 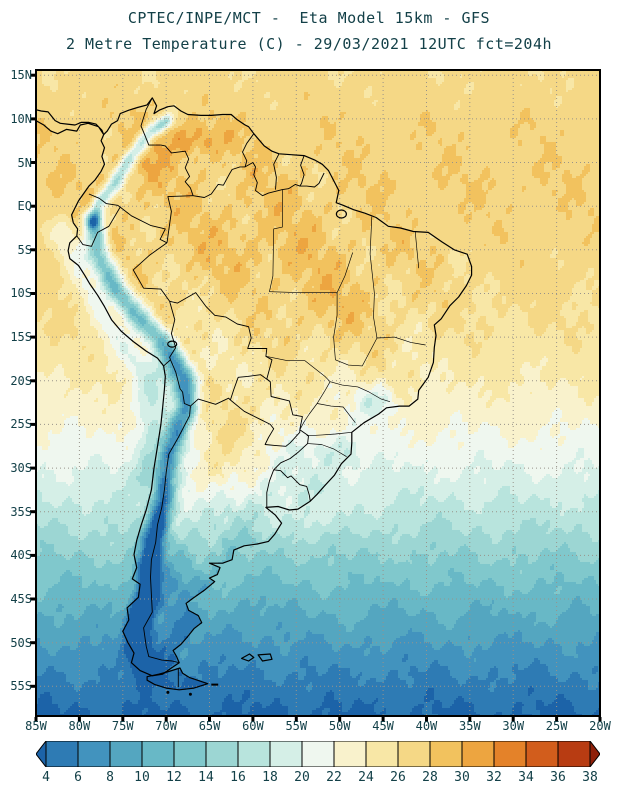 I want to click on lat-tick-label: 15N, so click(x=21, y=75).